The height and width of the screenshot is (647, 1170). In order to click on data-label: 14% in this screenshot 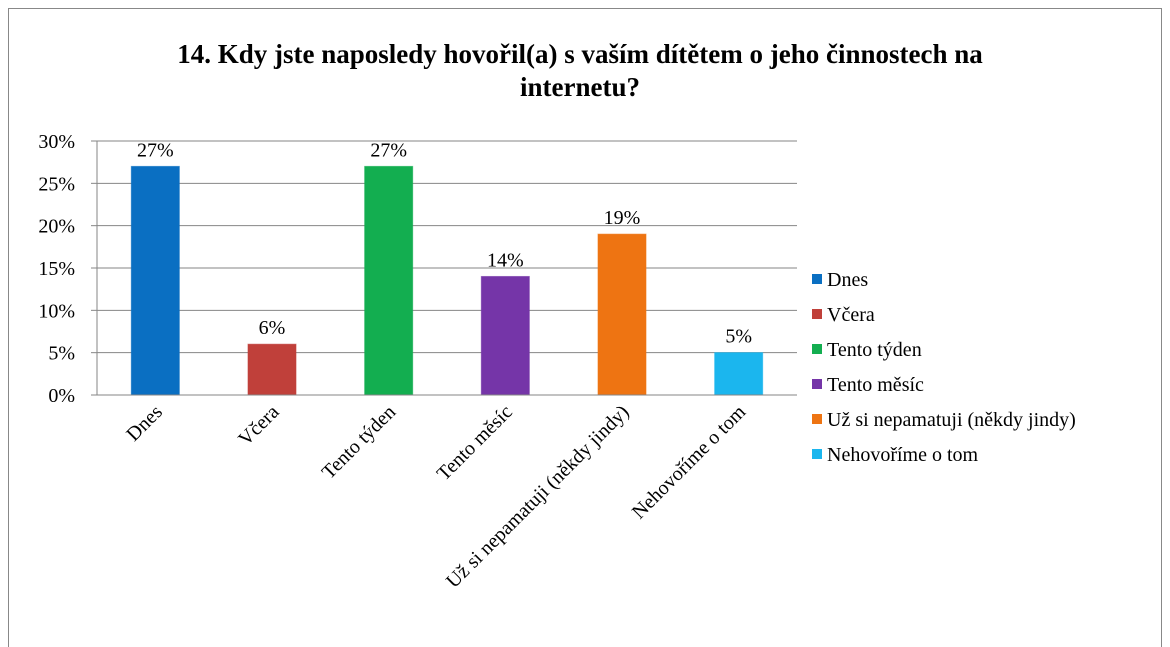, I will do `click(505, 260)`.